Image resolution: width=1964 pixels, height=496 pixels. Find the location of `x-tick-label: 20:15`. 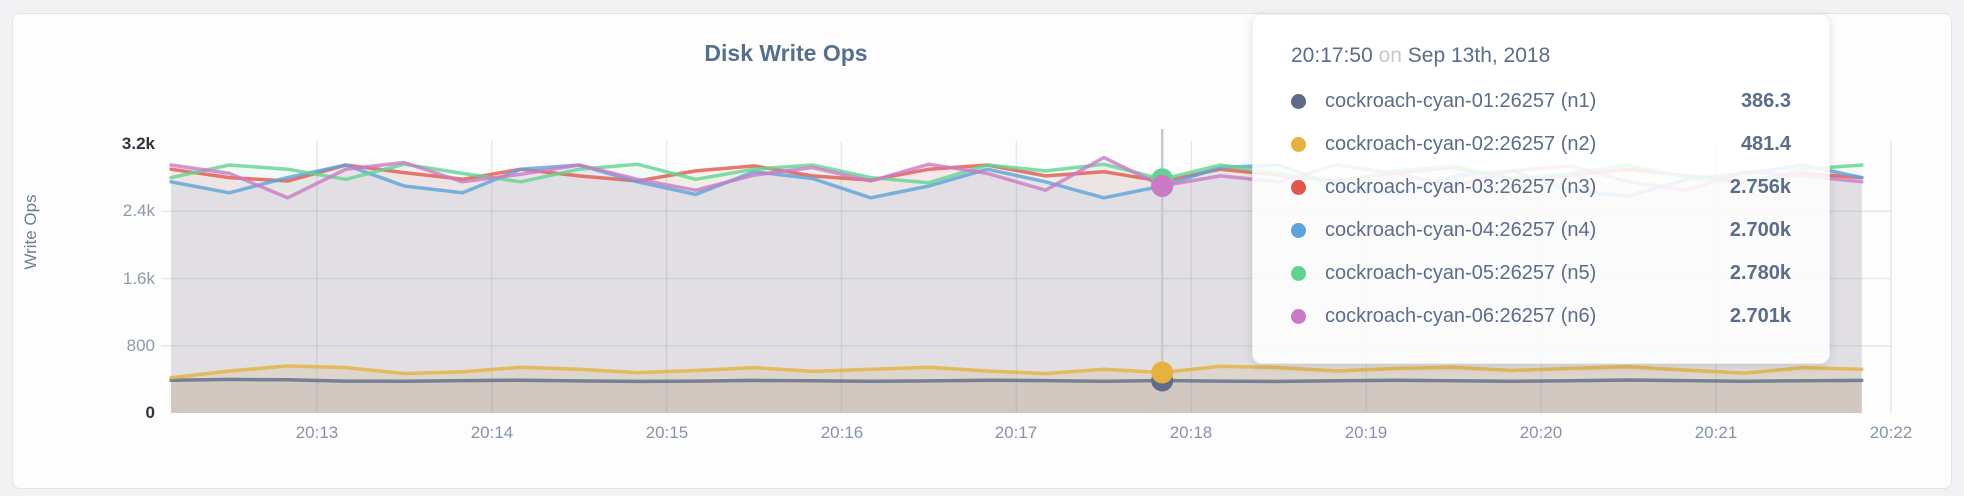

x-tick-label: 20:15 is located at coordinates (667, 432).